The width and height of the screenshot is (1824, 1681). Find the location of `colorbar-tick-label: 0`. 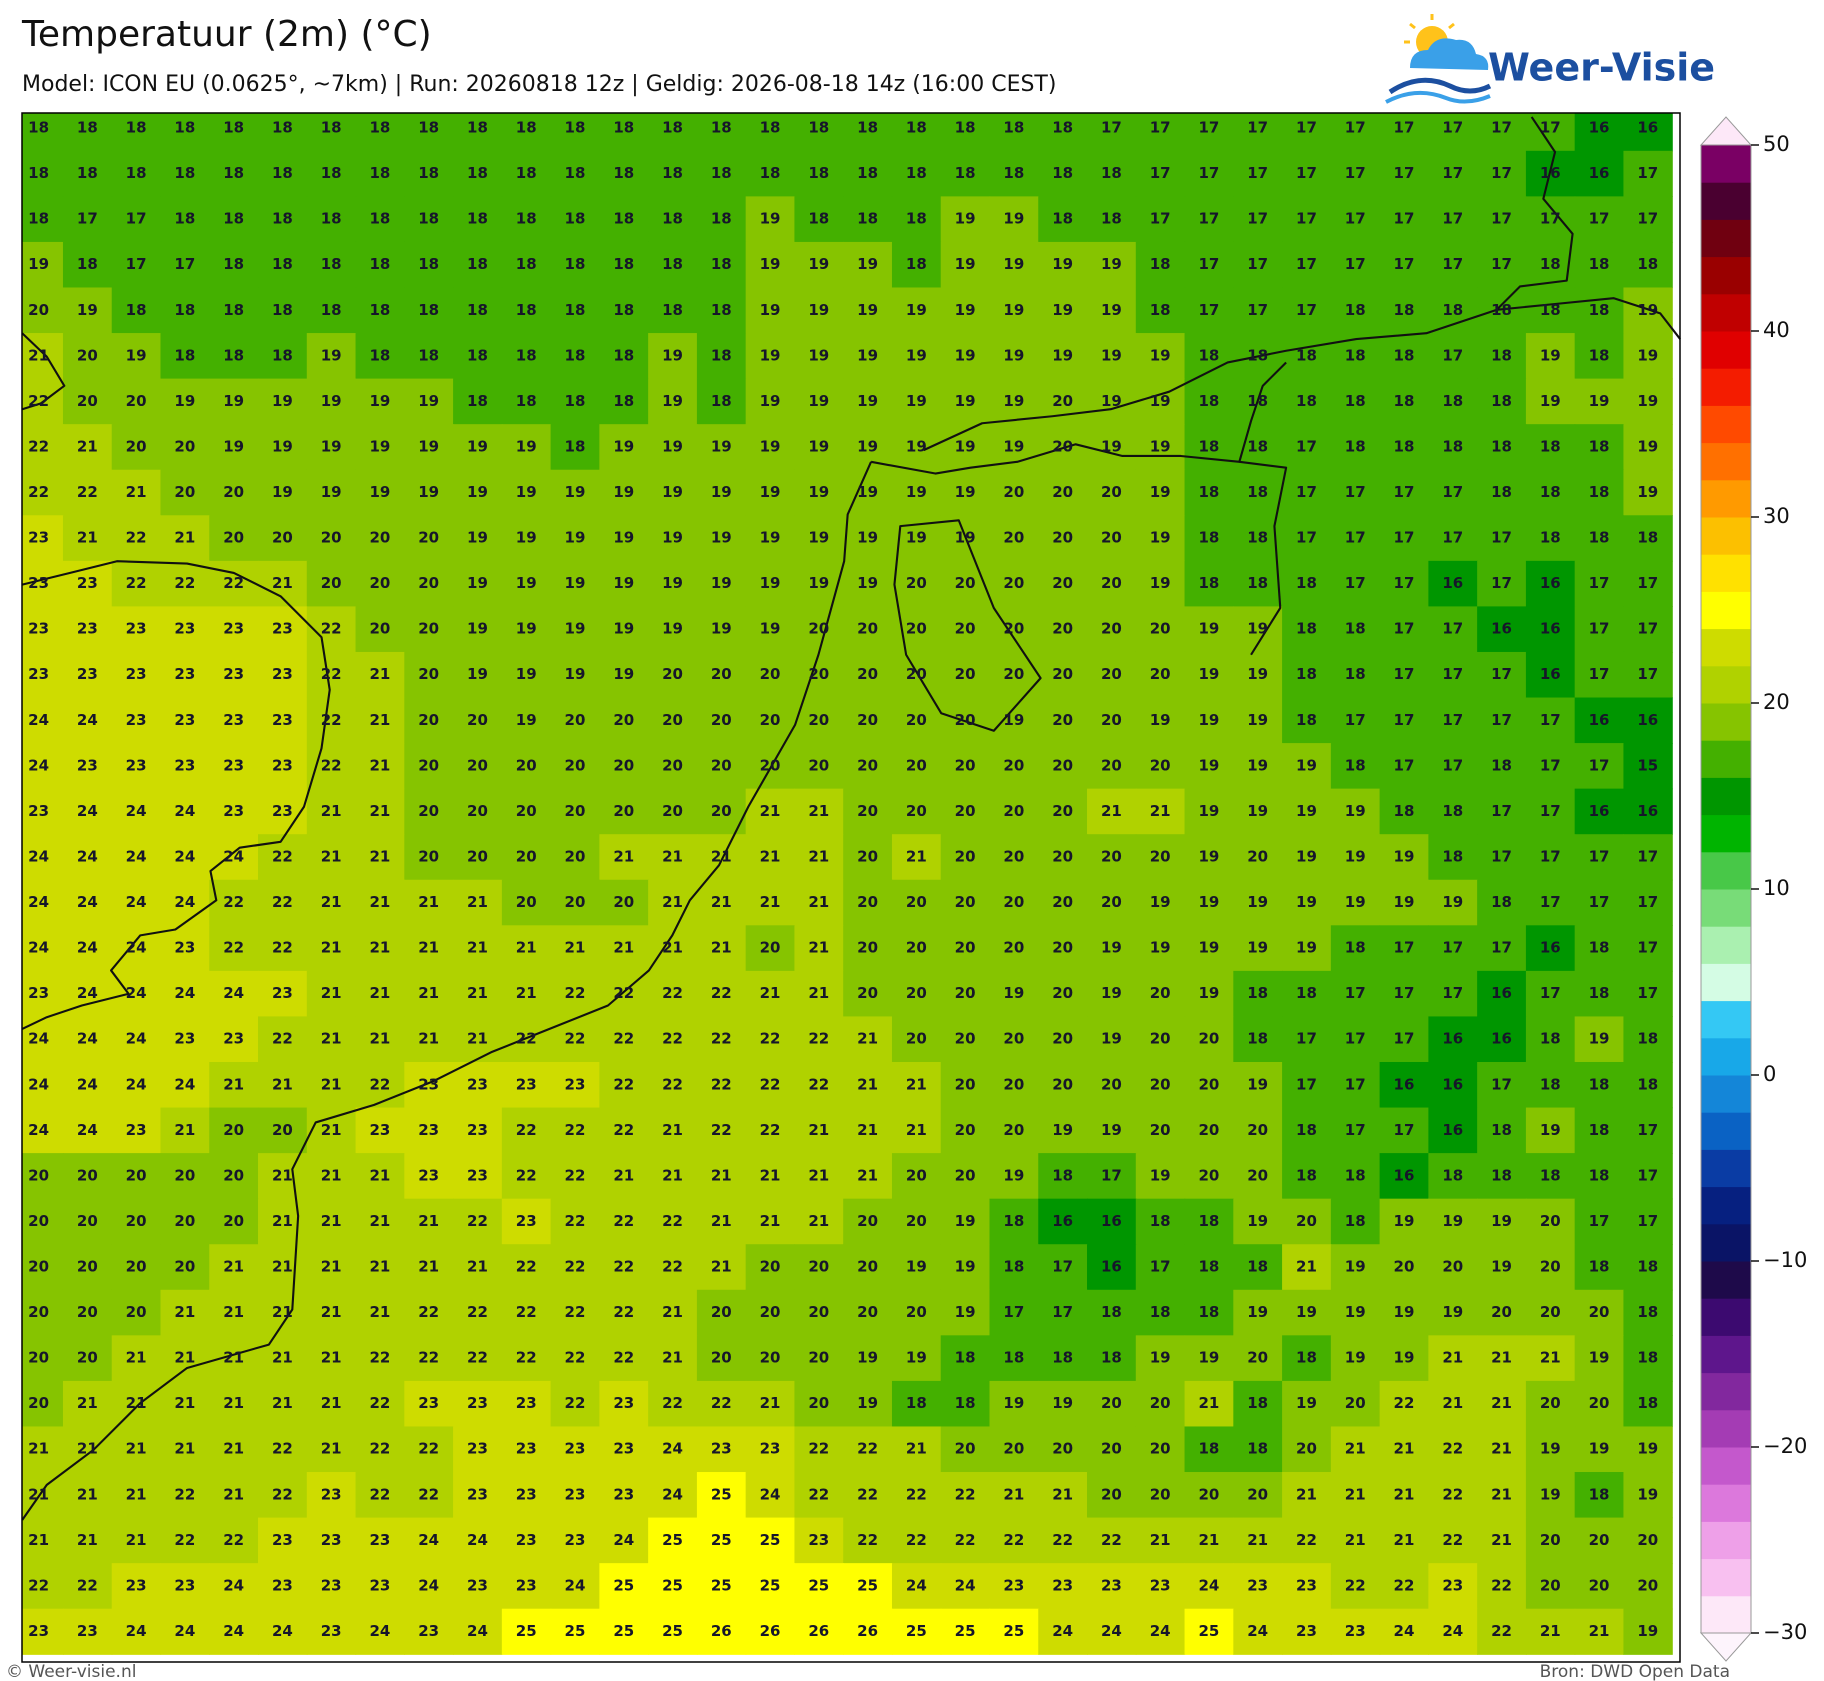

colorbar-tick-label: 0 is located at coordinates (1769, 1074).